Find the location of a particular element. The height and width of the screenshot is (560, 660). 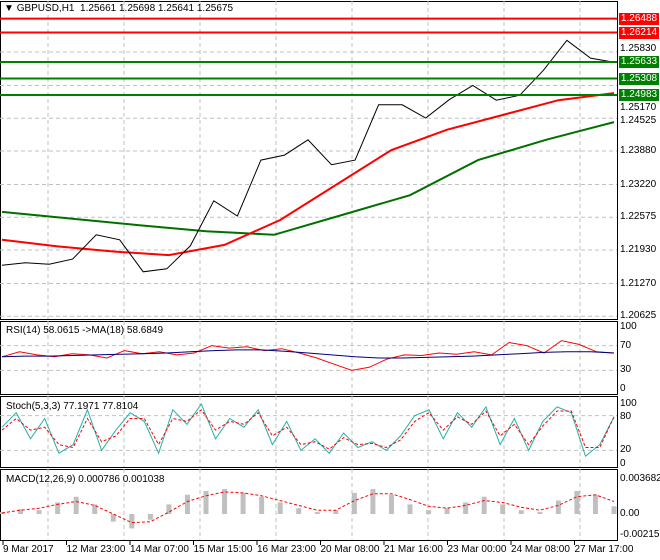

rsi-ma-line is located at coordinates (308, 354).